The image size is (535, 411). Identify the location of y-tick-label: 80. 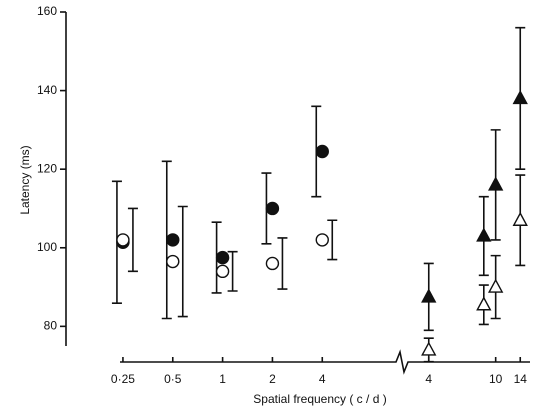
(51, 326).